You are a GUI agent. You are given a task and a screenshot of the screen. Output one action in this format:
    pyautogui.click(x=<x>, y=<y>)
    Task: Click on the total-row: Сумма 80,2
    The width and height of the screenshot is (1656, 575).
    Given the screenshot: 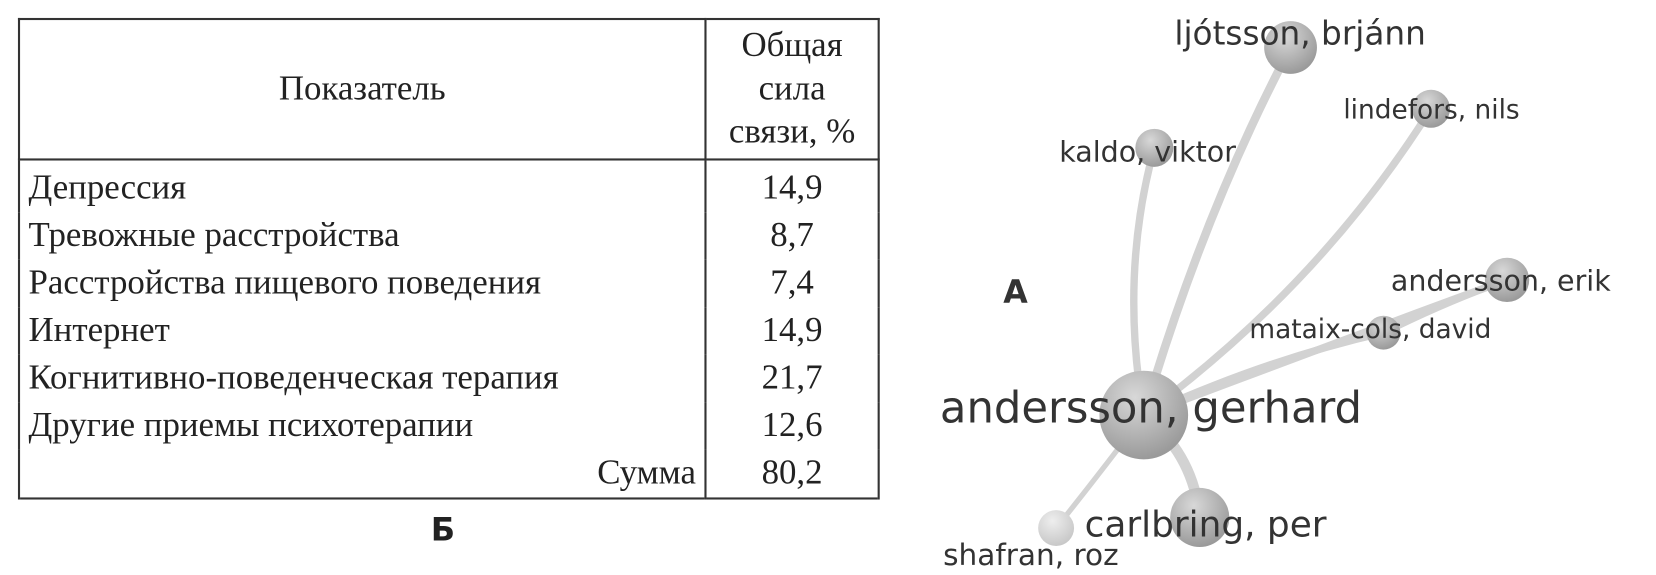 What is the action you would take?
    pyautogui.click(x=448, y=474)
    